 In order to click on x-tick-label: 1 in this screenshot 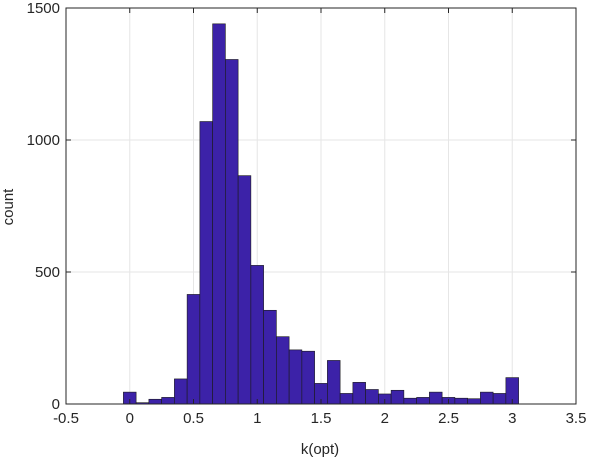, I will do `click(257, 418)`.